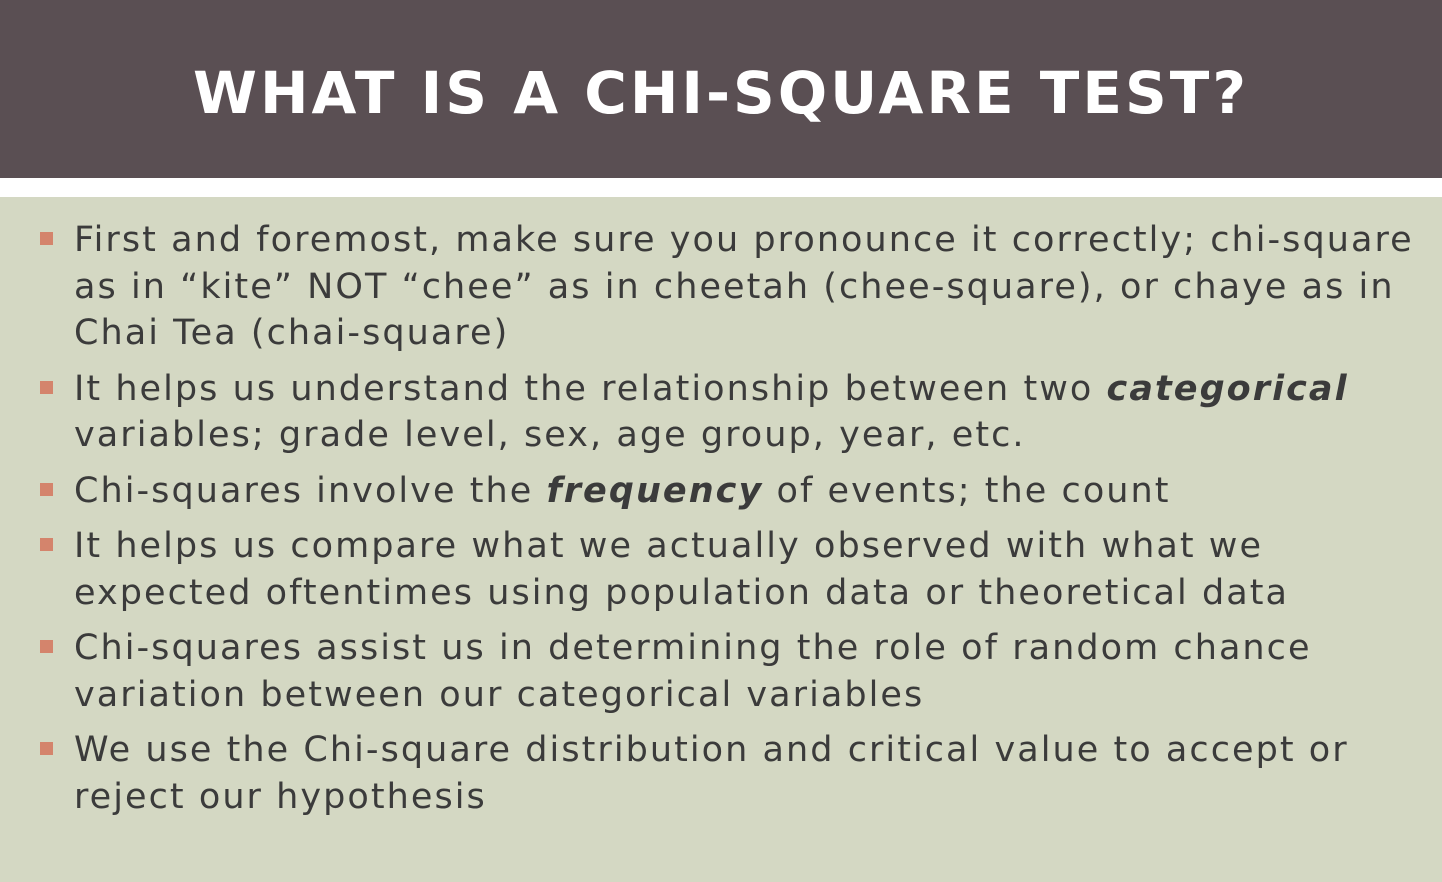 This screenshot has height=882, width=1442. What do you see at coordinates (1227, 388) in the screenshot?
I see `bullet-emphasis: categorical` at bounding box center [1227, 388].